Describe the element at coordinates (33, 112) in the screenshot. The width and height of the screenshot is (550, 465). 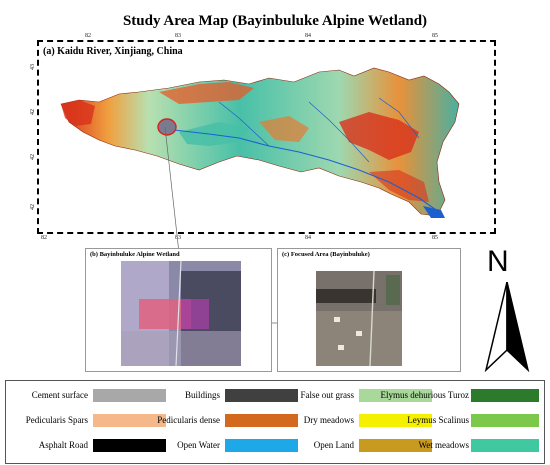
I see `tick-side-2: 42` at that location.